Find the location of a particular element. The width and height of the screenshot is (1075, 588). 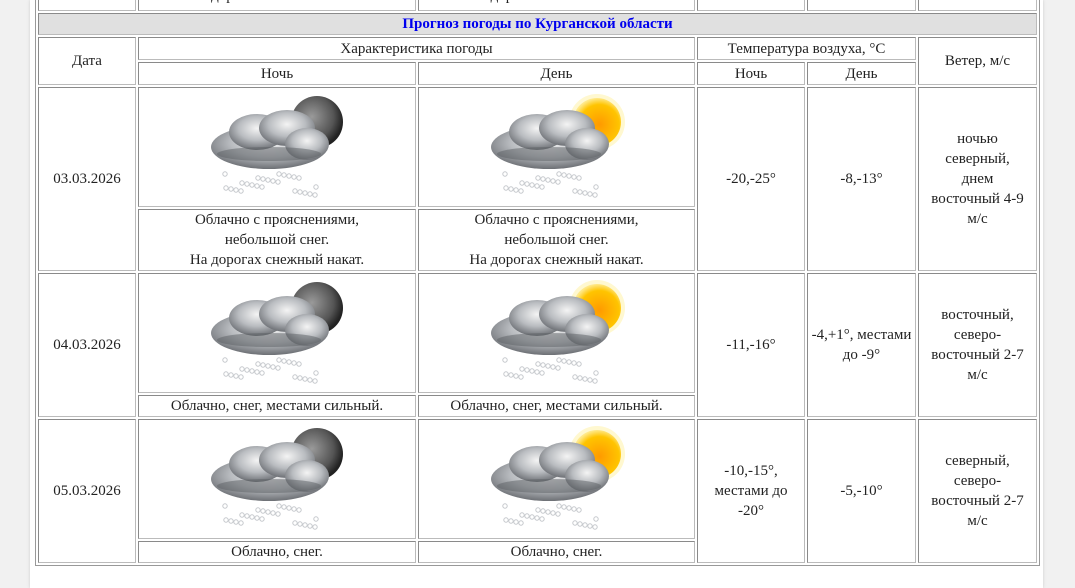

day_text-line: Облачно, снег. is located at coordinates (556, 552).